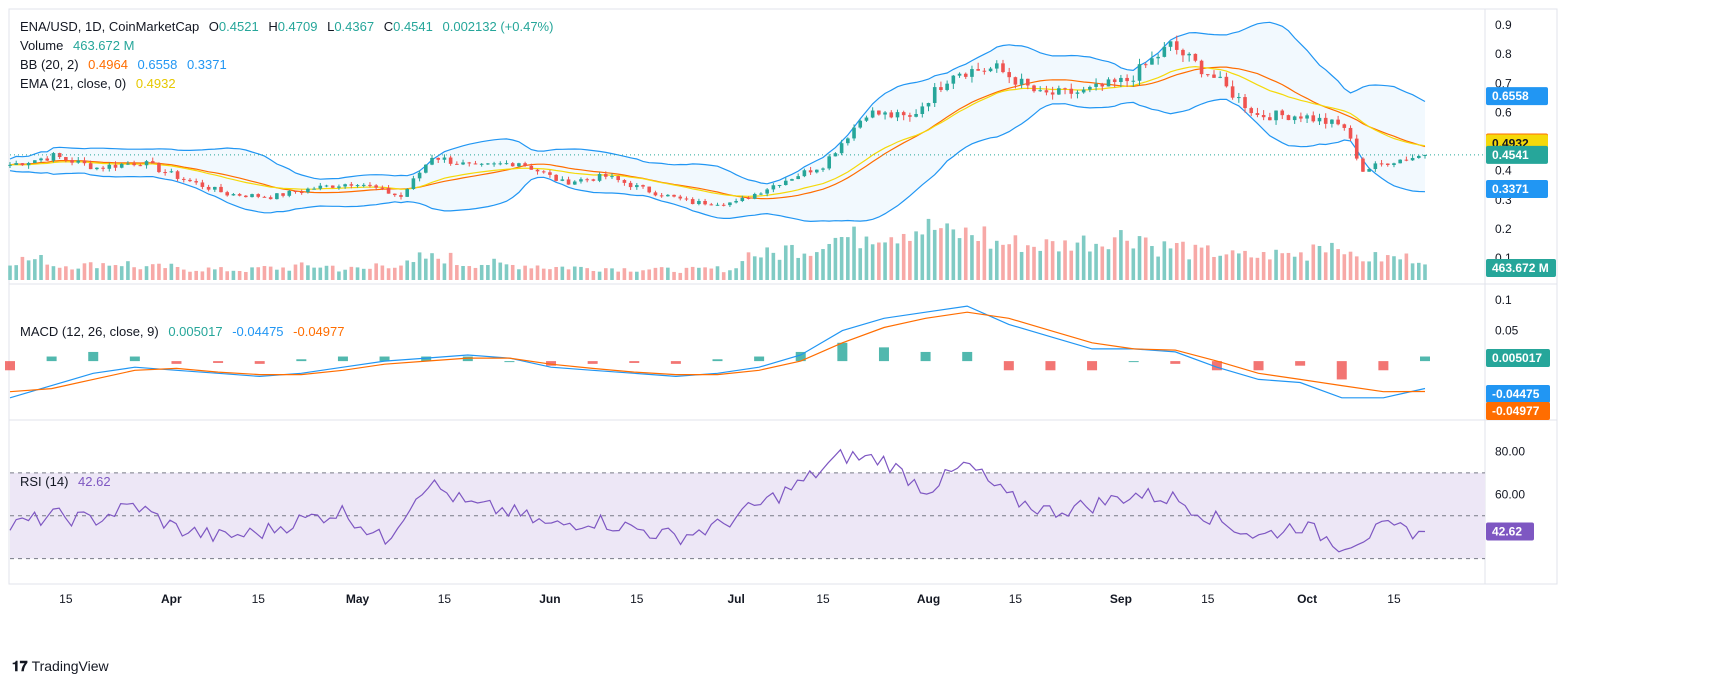 This screenshot has height=686, width=1735. I want to click on macd-hist-value: 0.005017, so click(195, 331).